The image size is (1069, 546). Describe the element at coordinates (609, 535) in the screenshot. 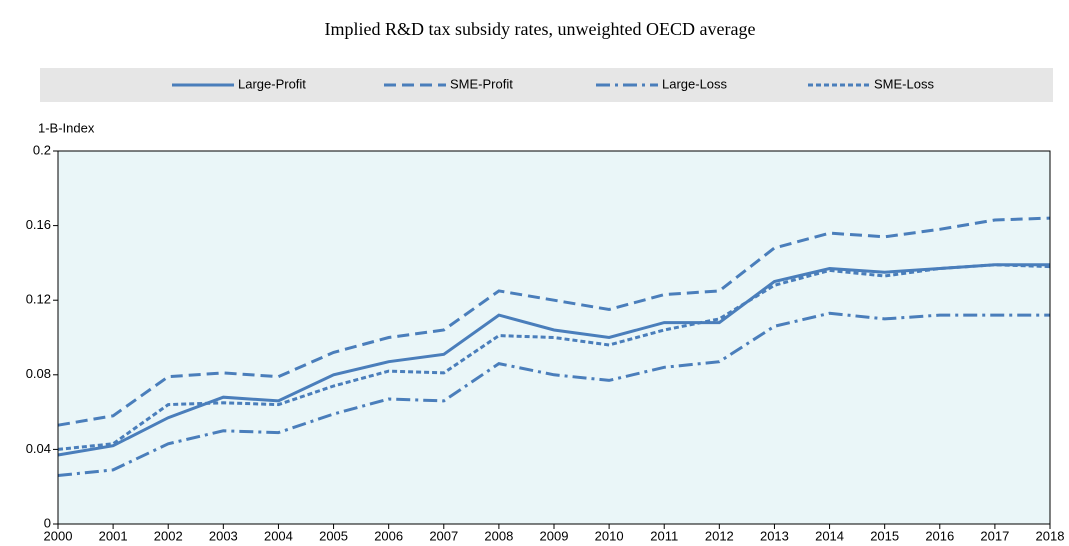

I see `x-tick-label: 2010` at that location.